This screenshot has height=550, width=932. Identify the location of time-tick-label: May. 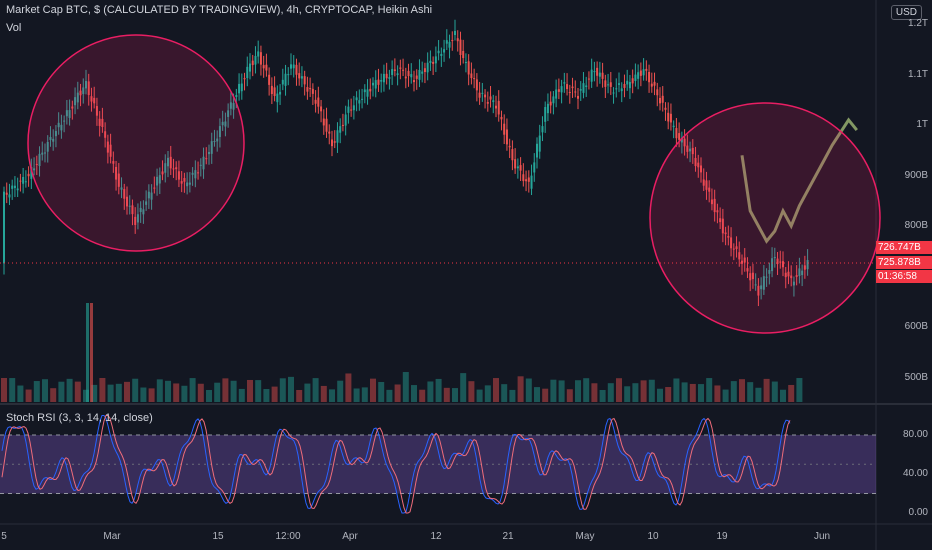
(585, 536).